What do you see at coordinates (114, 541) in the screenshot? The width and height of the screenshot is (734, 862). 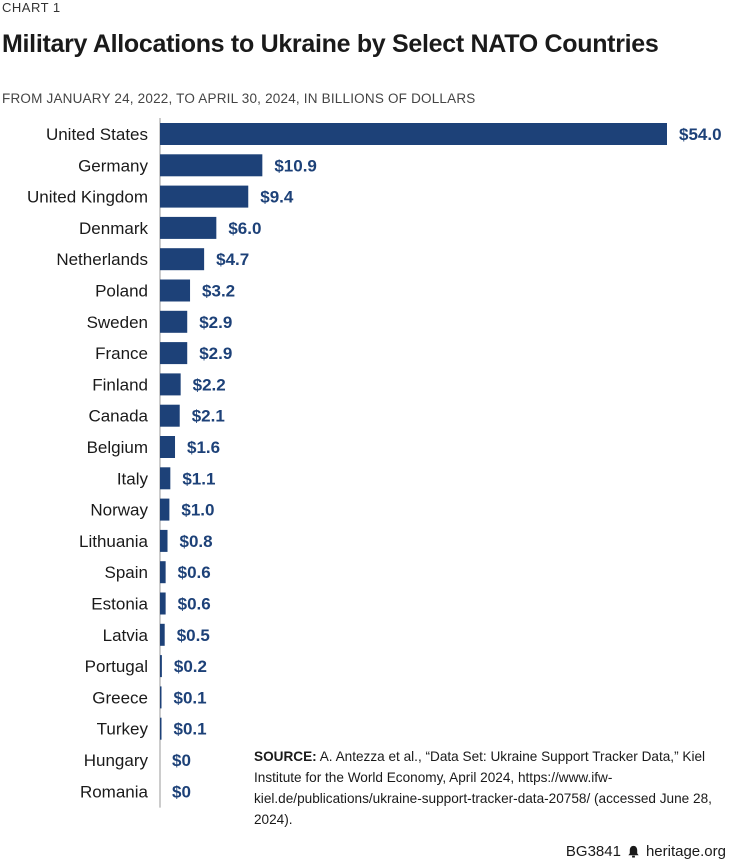 I see `category-label-lithuania: Lithuania` at bounding box center [114, 541].